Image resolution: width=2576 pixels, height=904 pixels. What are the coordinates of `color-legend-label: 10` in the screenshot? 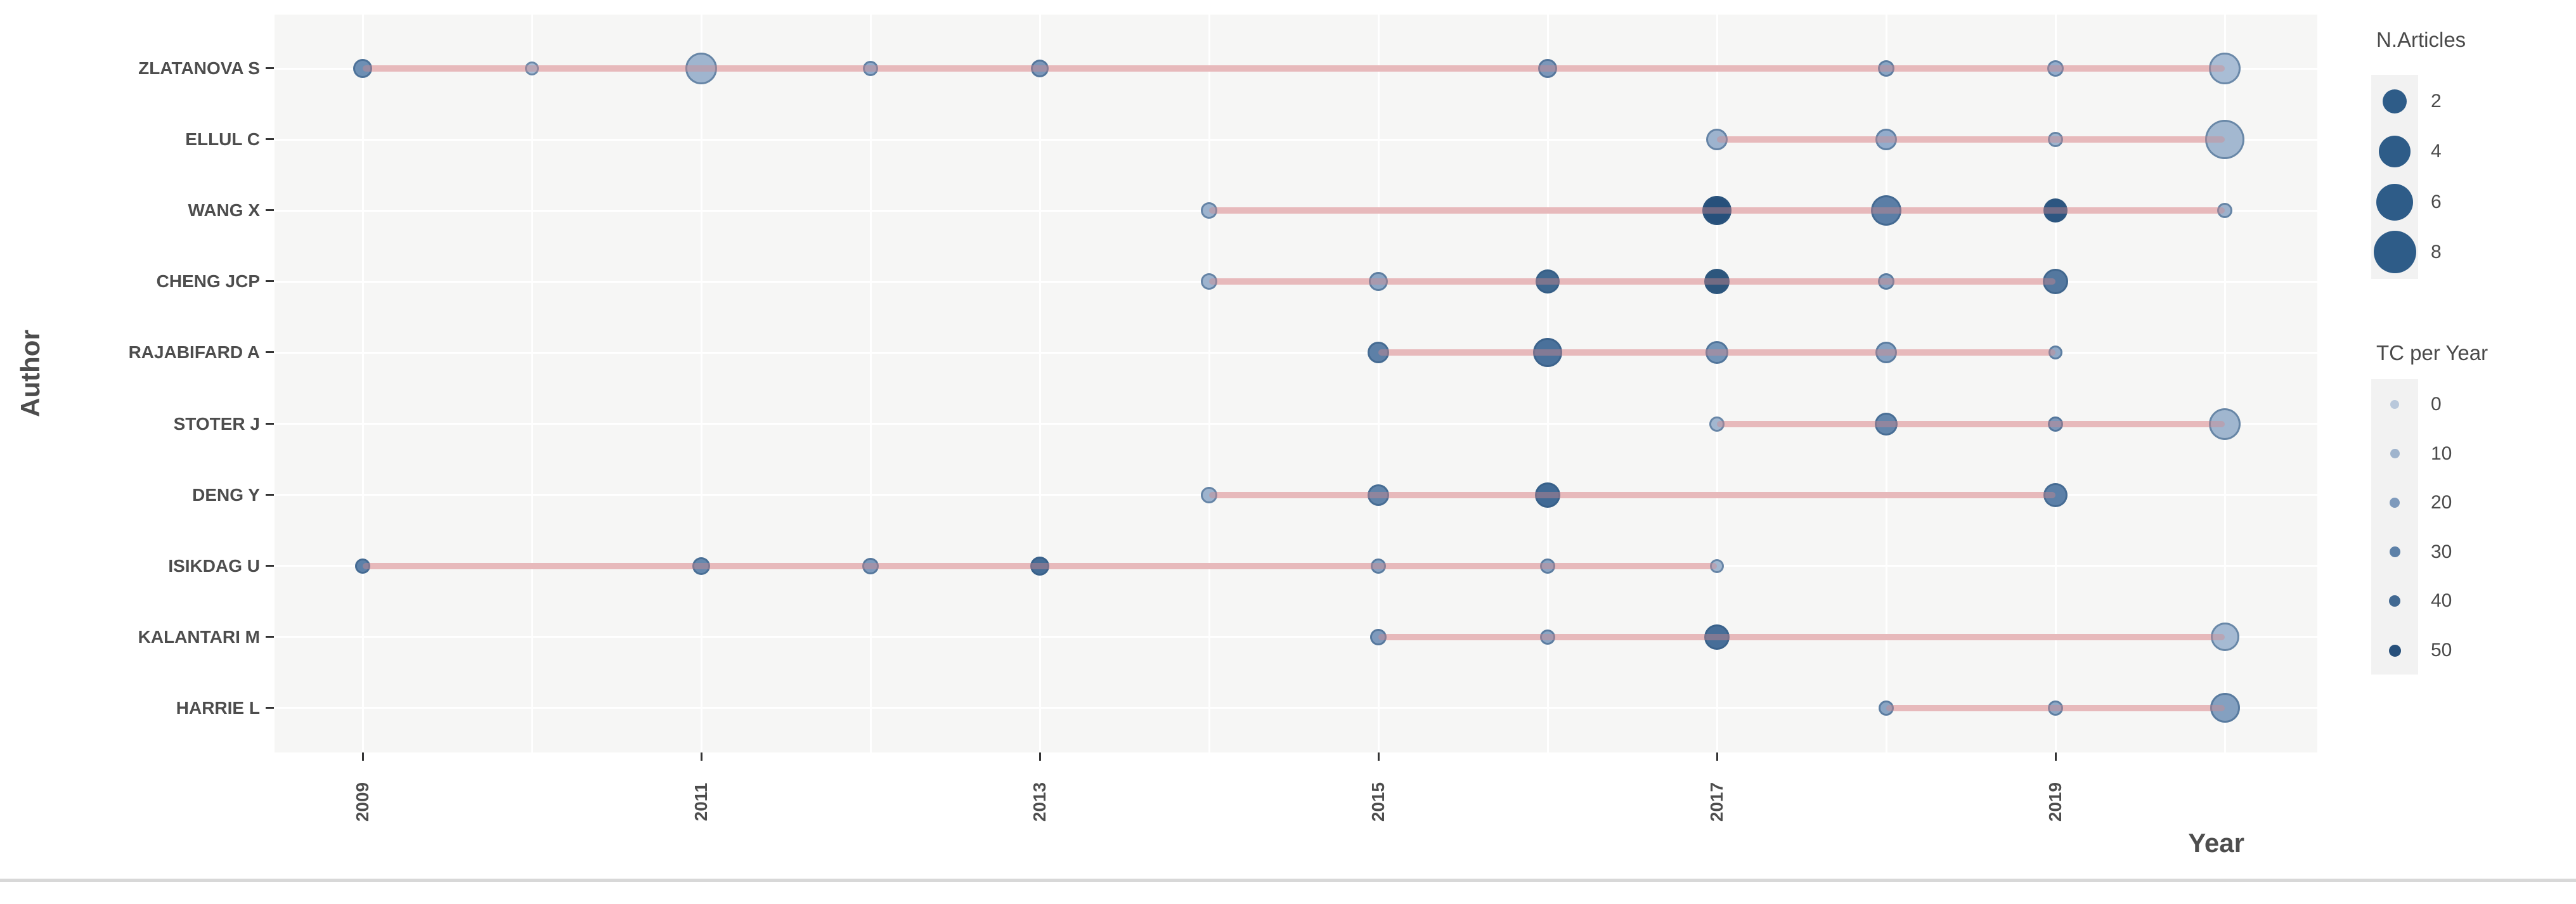 It's located at (2441, 453).